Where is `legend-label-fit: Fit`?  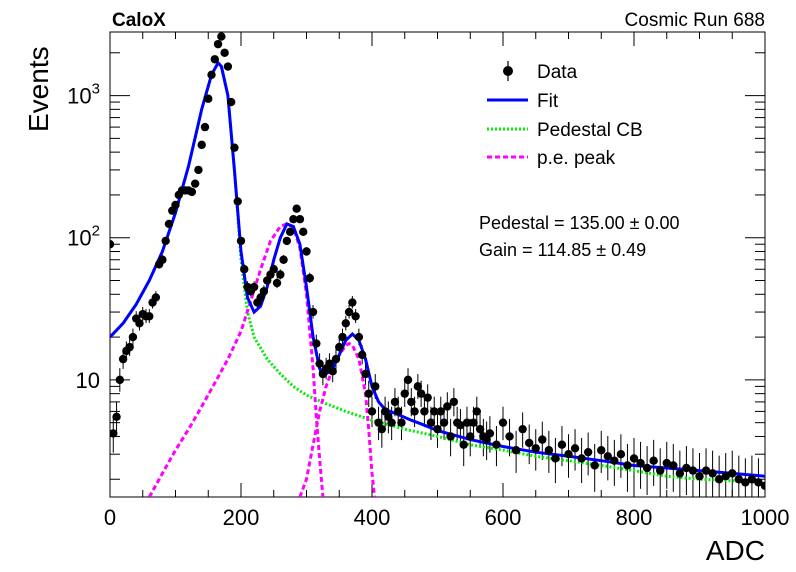 legend-label-fit: Fit is located at coordinates (548, 101).